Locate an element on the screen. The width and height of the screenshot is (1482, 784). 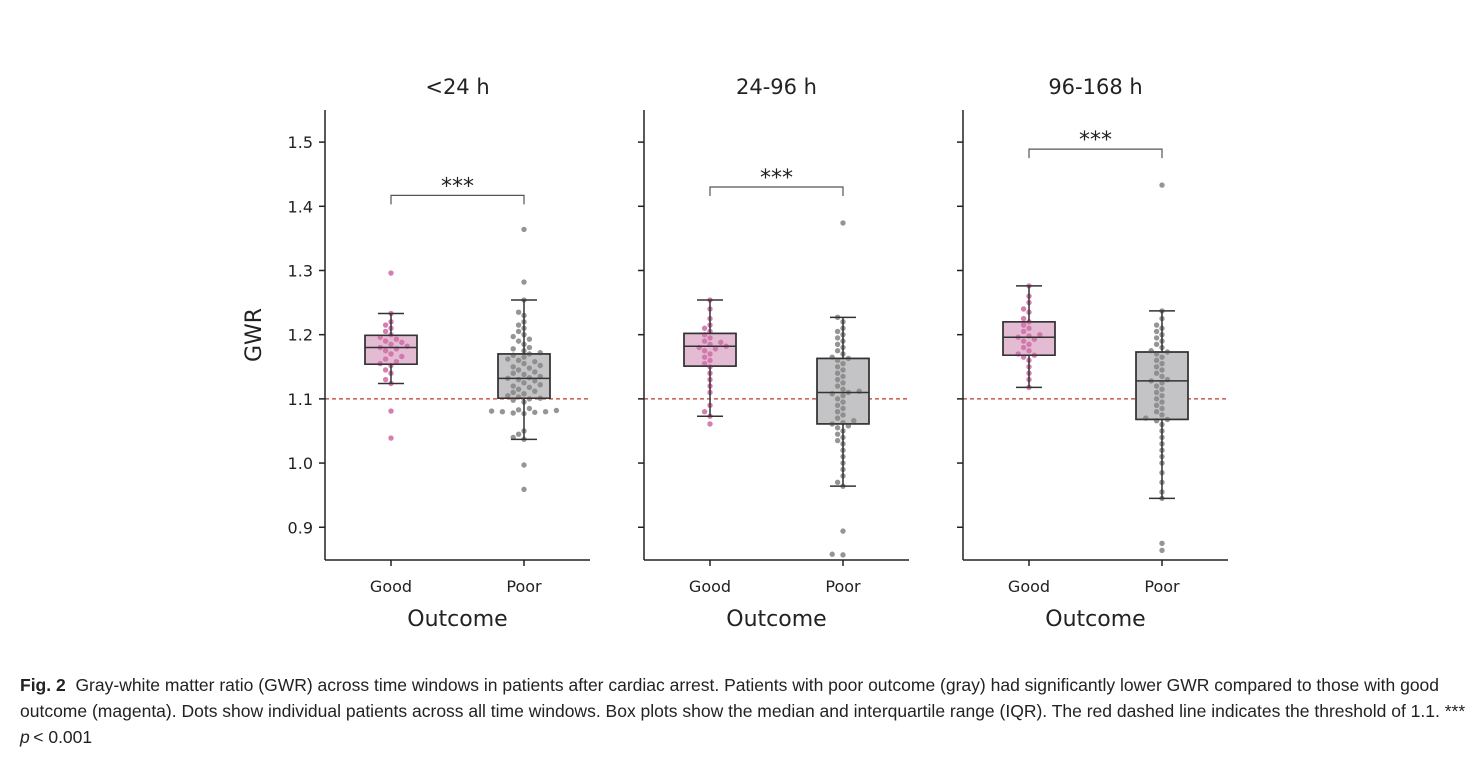
y-tick-label: 1.4 is located at coordinates (300, 206).